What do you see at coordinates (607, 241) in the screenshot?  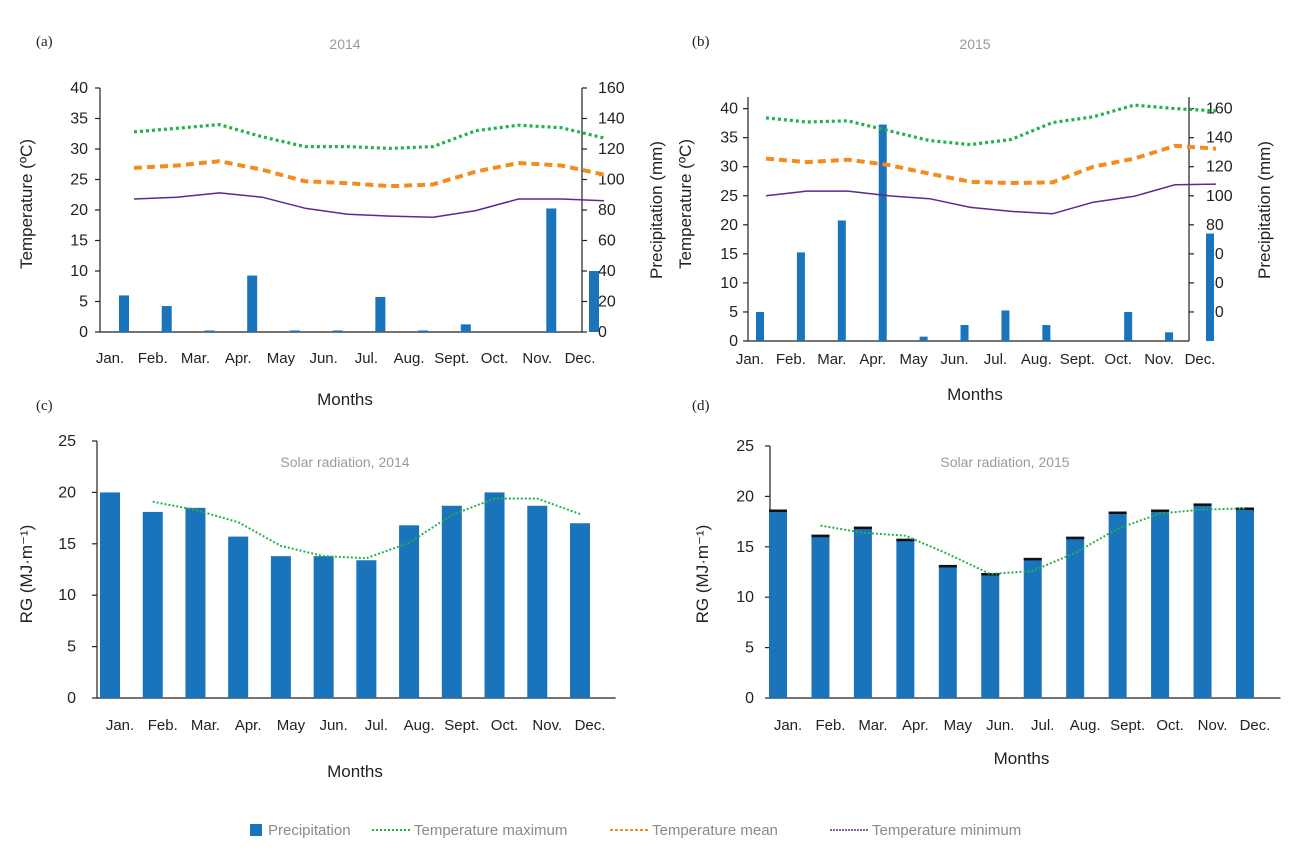 I see `y-right-tick-label: 60` at bounding box center [607, 241].